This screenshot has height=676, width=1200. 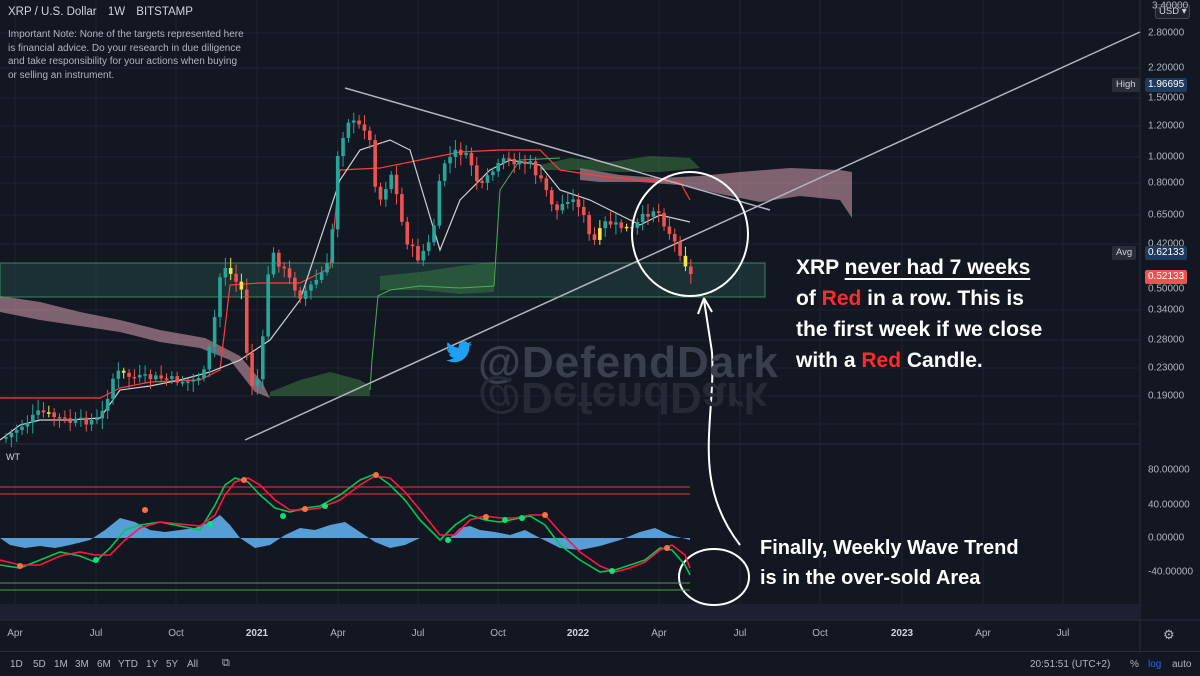 What do you see at coordinates (1171, 572) in the screenshot?
I see `wt-axis-label: -40.00000` at bounding box center [1171, 572].